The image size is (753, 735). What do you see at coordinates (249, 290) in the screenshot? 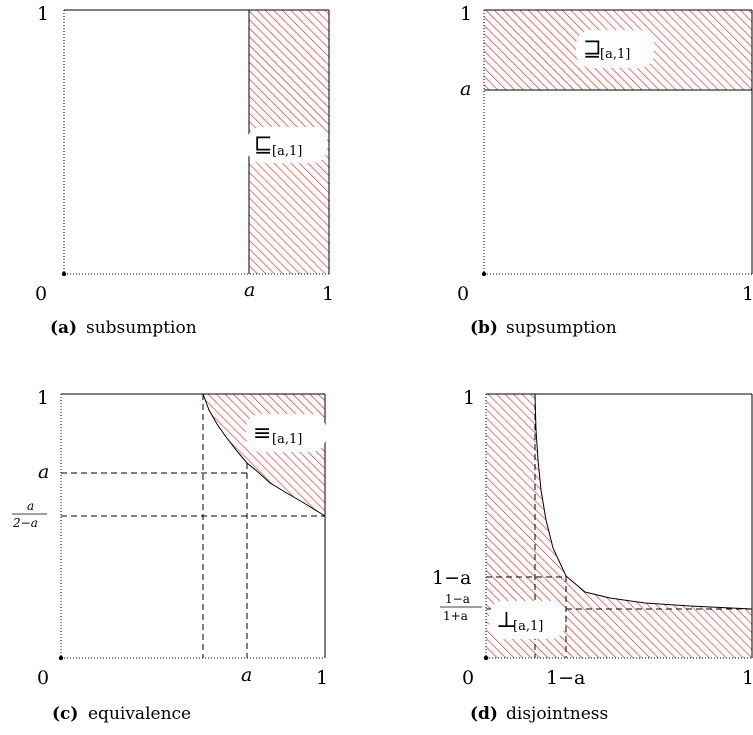
I see `panel-a-x-a-label: a` at bounding box center [249, 290].